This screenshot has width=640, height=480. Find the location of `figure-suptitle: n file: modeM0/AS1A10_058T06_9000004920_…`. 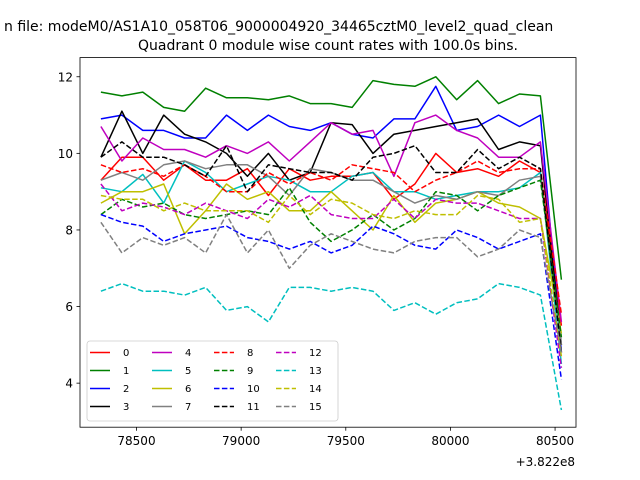

figure-suptitle: n file: modeM0/AS1A10_058T06_9000004920_… is located at coordinates (278, 27).